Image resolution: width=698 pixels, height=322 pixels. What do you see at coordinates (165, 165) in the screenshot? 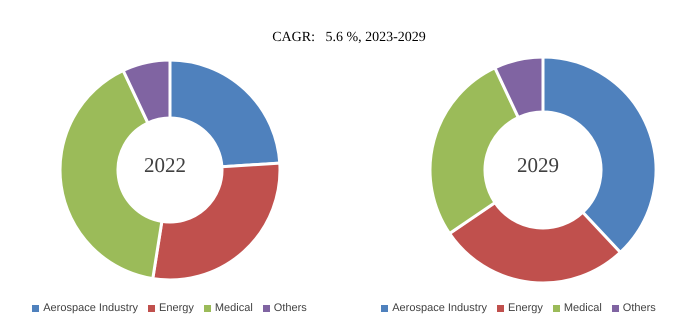
I see `text: 2022` at bounding box center [165, 165].